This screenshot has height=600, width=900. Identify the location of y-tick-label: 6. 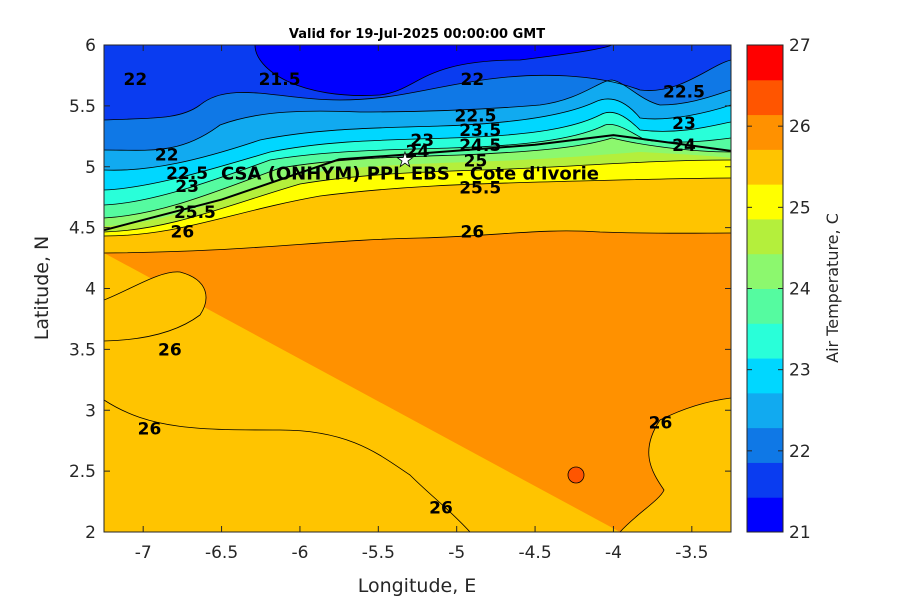
(90, 46).